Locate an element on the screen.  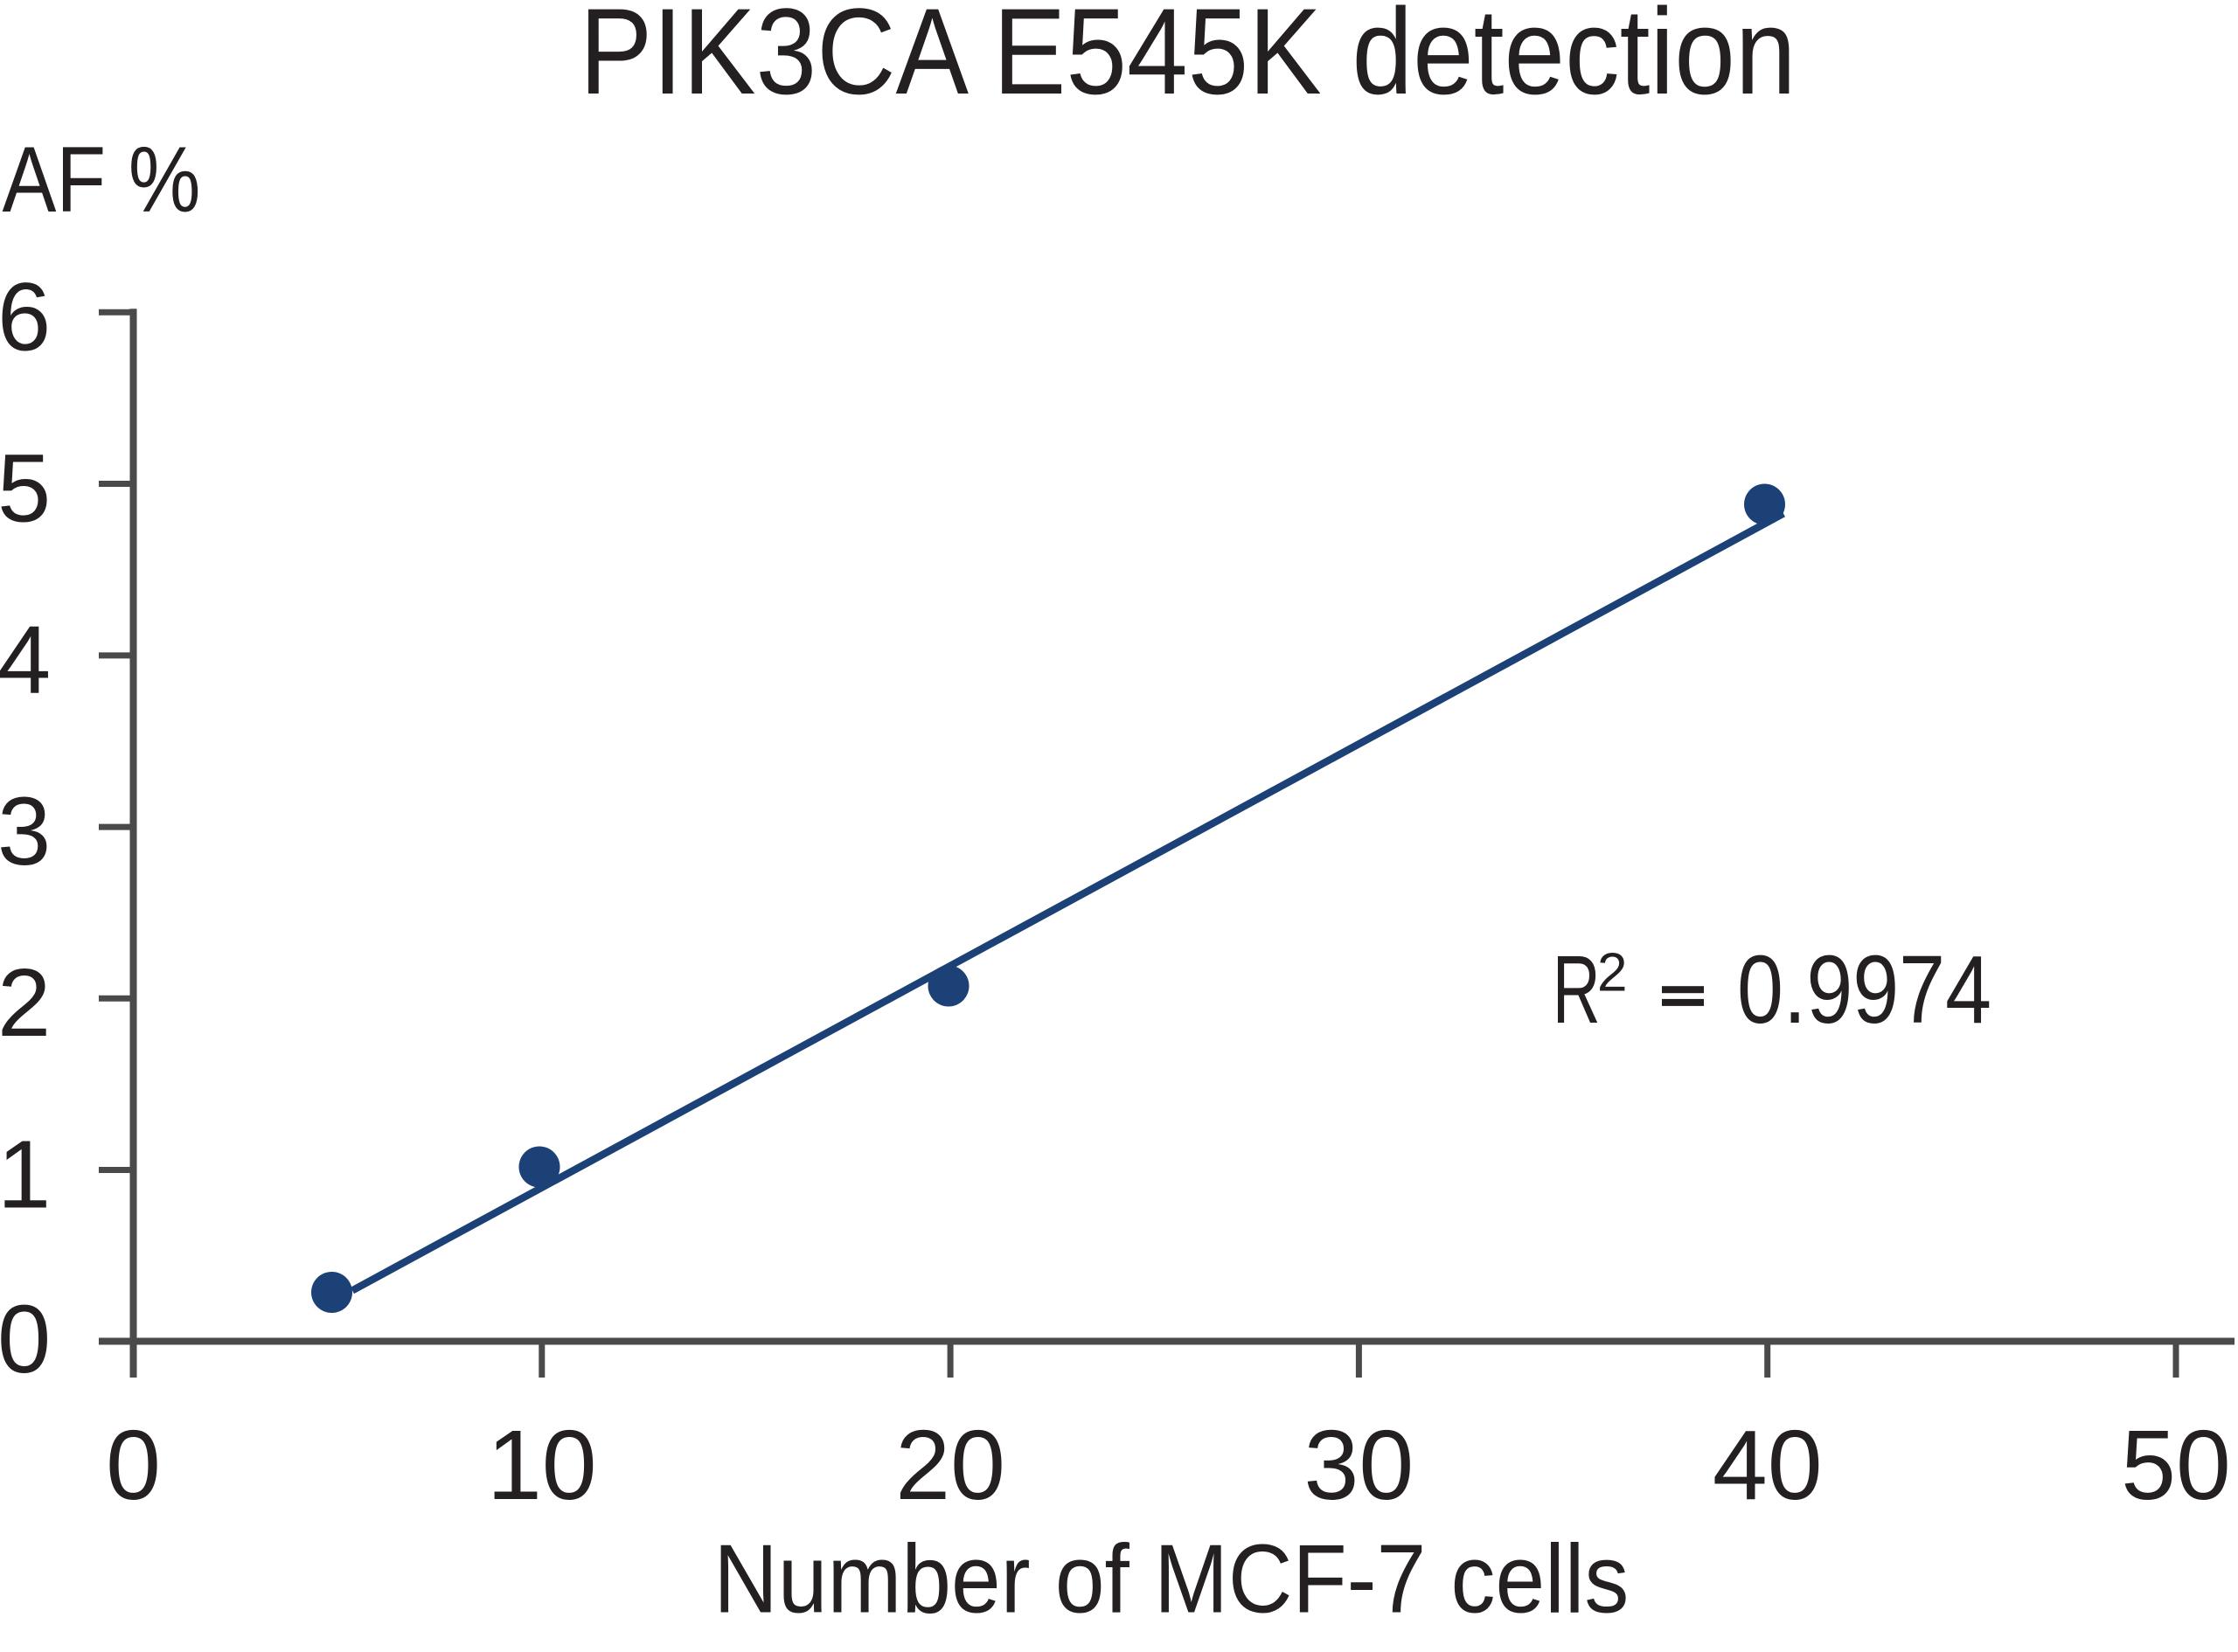
svg-text: 50 is located at coordinates (2176, 1465).